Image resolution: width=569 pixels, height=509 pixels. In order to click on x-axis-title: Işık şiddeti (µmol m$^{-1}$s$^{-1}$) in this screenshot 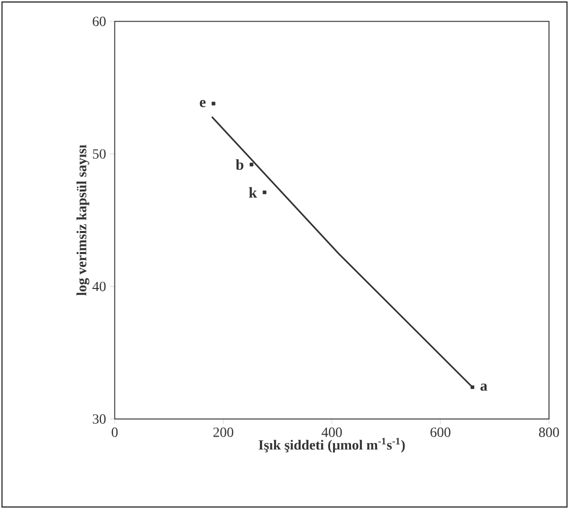, I will do `click(331, 445)`.